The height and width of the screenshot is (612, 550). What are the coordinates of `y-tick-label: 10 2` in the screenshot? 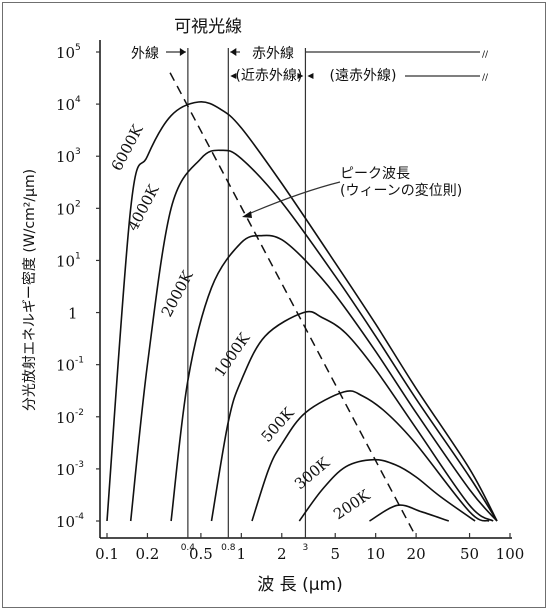 It's located at (68, 208).